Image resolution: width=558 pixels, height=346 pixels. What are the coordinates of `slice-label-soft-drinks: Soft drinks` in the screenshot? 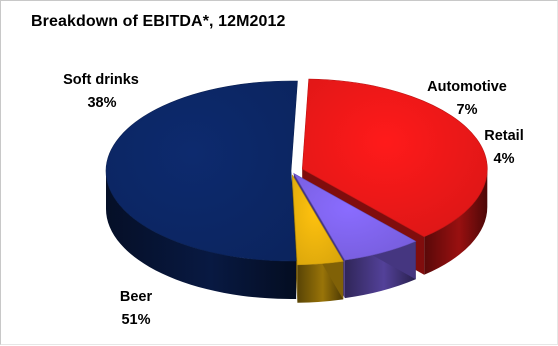 It's located at (101, 80).